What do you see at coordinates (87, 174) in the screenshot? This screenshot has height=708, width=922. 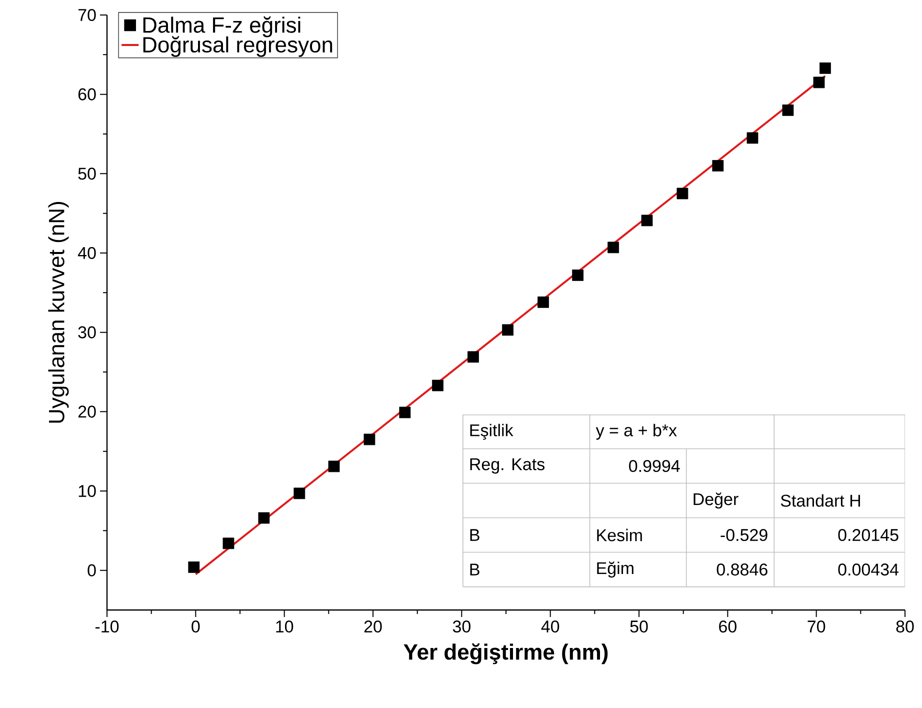 I see `y-tick-label: 50` at bounding box center [87, 174].